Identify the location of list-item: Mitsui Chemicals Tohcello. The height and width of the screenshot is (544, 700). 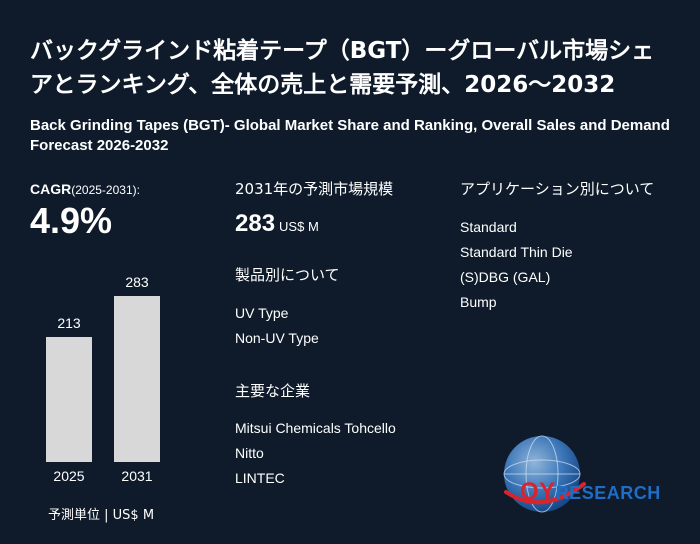
(315, 428).